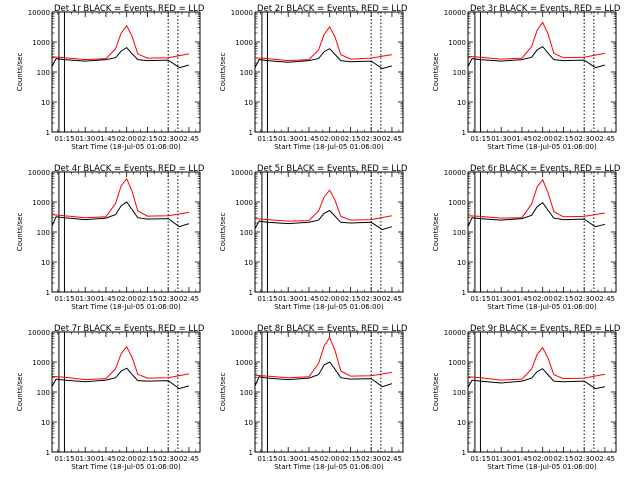 This screenshot has height=480, width=640. Describe the element at coordinates (332, 169) in the screenshot. I see `panel-title: Det 5r BLACK = Events, RED = LLD` at that location.